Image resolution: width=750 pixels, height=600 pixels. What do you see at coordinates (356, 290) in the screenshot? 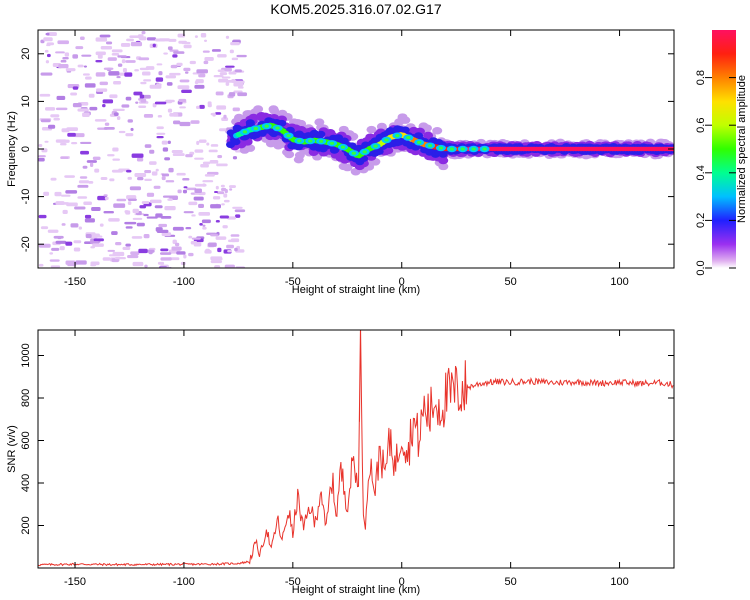
I see `heatmap-x-axis-title: Height of straight line (km)` at bounding box center [356, 290].